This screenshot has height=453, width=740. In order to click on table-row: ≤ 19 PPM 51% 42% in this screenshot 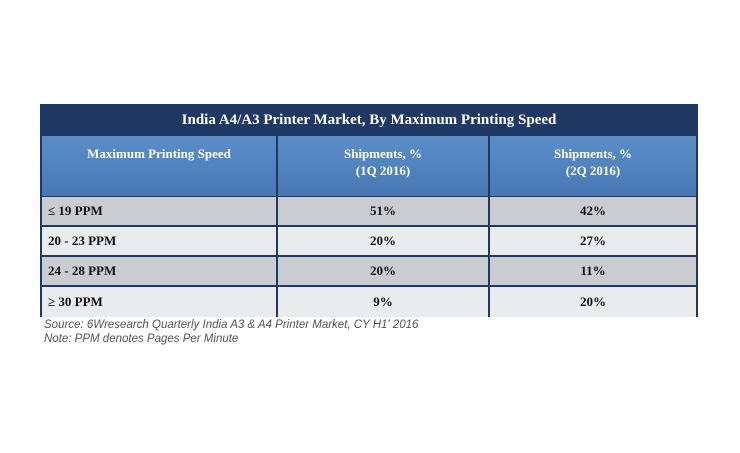, I will do `click(369, 212)`.